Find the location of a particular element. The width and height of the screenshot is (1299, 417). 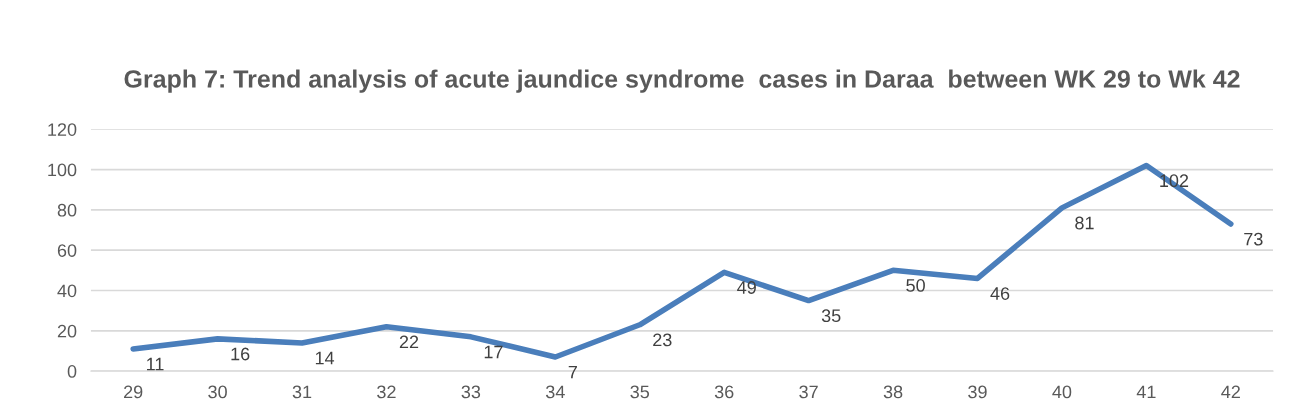

x-tick-label: 37 is located at coordinates (808, 392).